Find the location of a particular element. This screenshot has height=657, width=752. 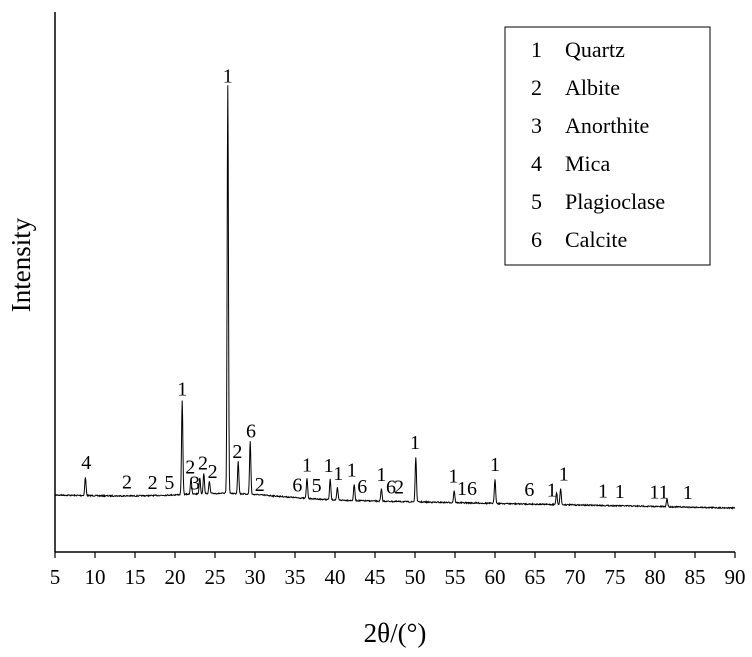

legend-box is located at coordinates (607, 146).